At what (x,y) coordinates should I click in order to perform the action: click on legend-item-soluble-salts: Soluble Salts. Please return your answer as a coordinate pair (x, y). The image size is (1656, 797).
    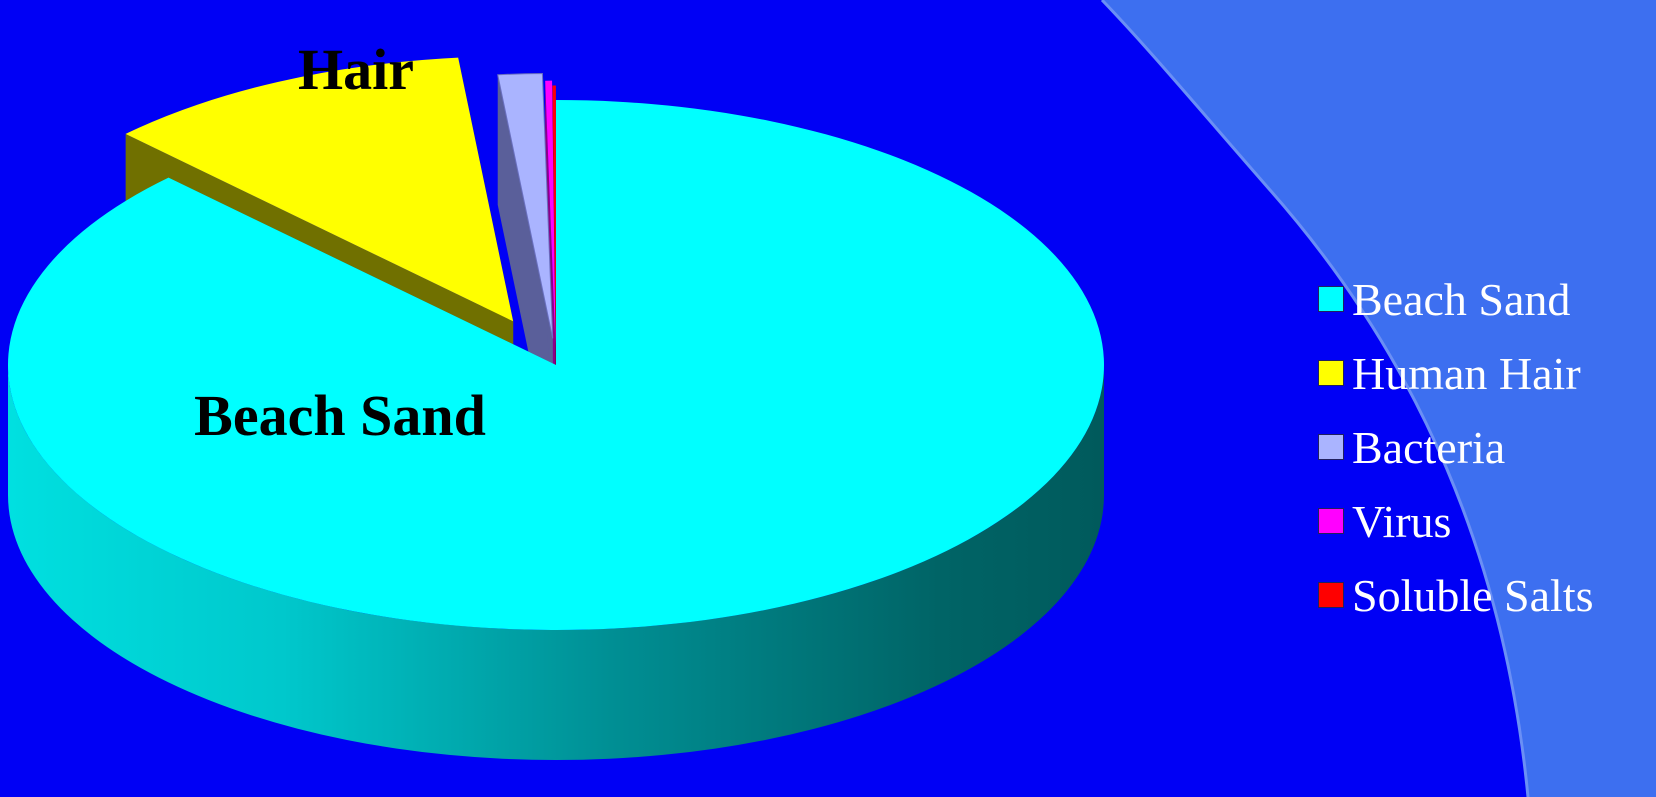
    Looking at the image, I should click on (1456, 595).